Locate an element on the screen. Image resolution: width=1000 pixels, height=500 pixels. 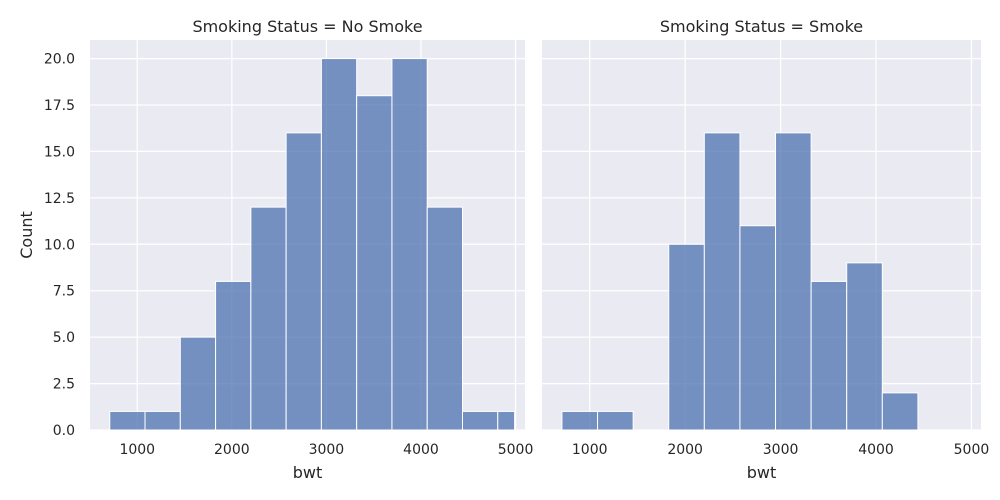
y-tick-label: 17.5 is located at coordinates (59, 106).